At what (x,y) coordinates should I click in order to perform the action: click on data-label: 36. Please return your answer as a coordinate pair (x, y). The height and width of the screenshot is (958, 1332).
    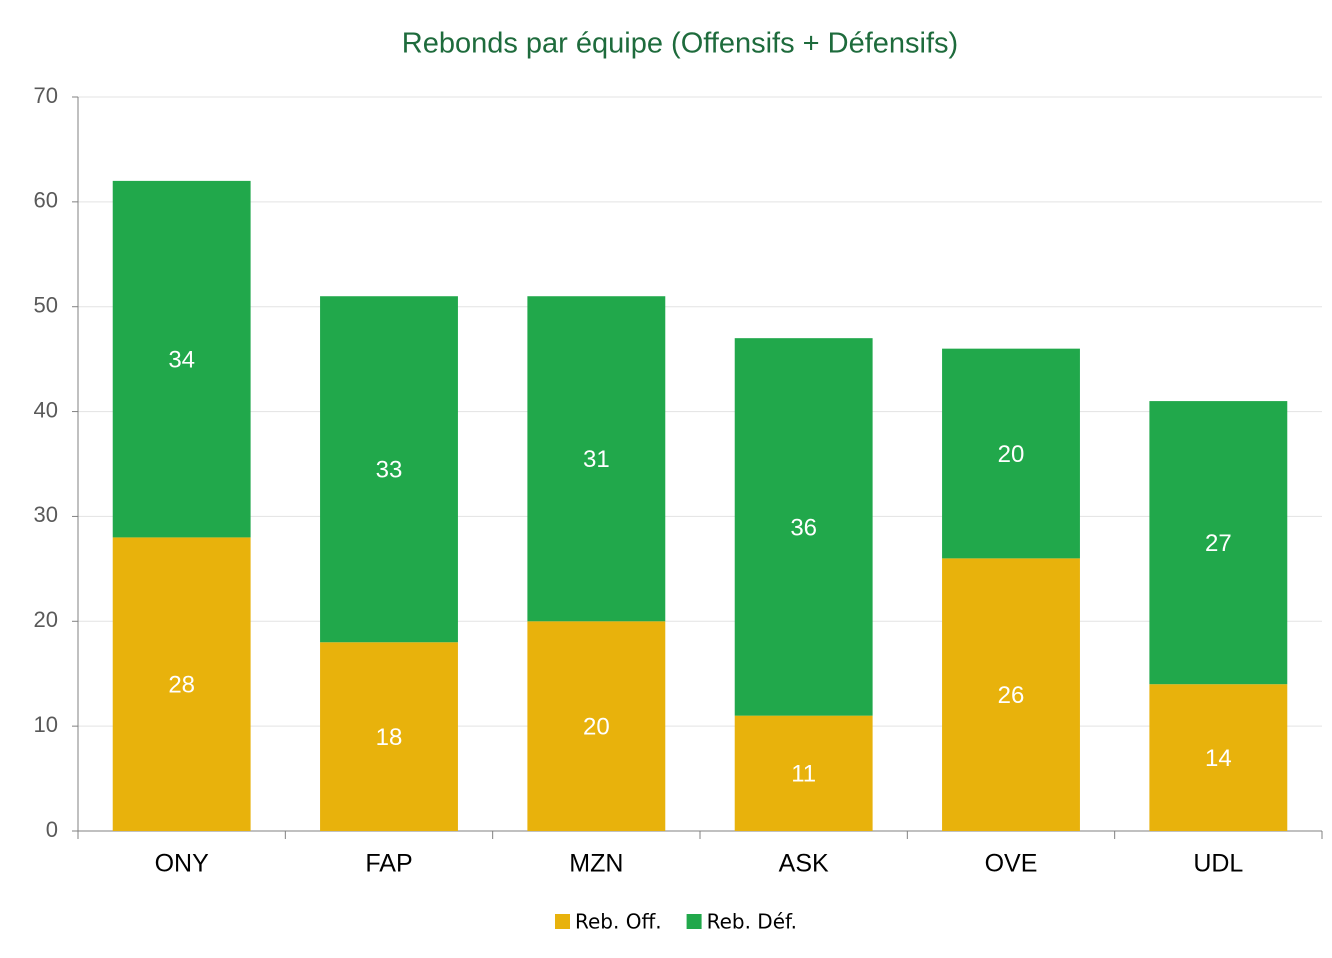
    Looking at the image, I should click on (803, 527).